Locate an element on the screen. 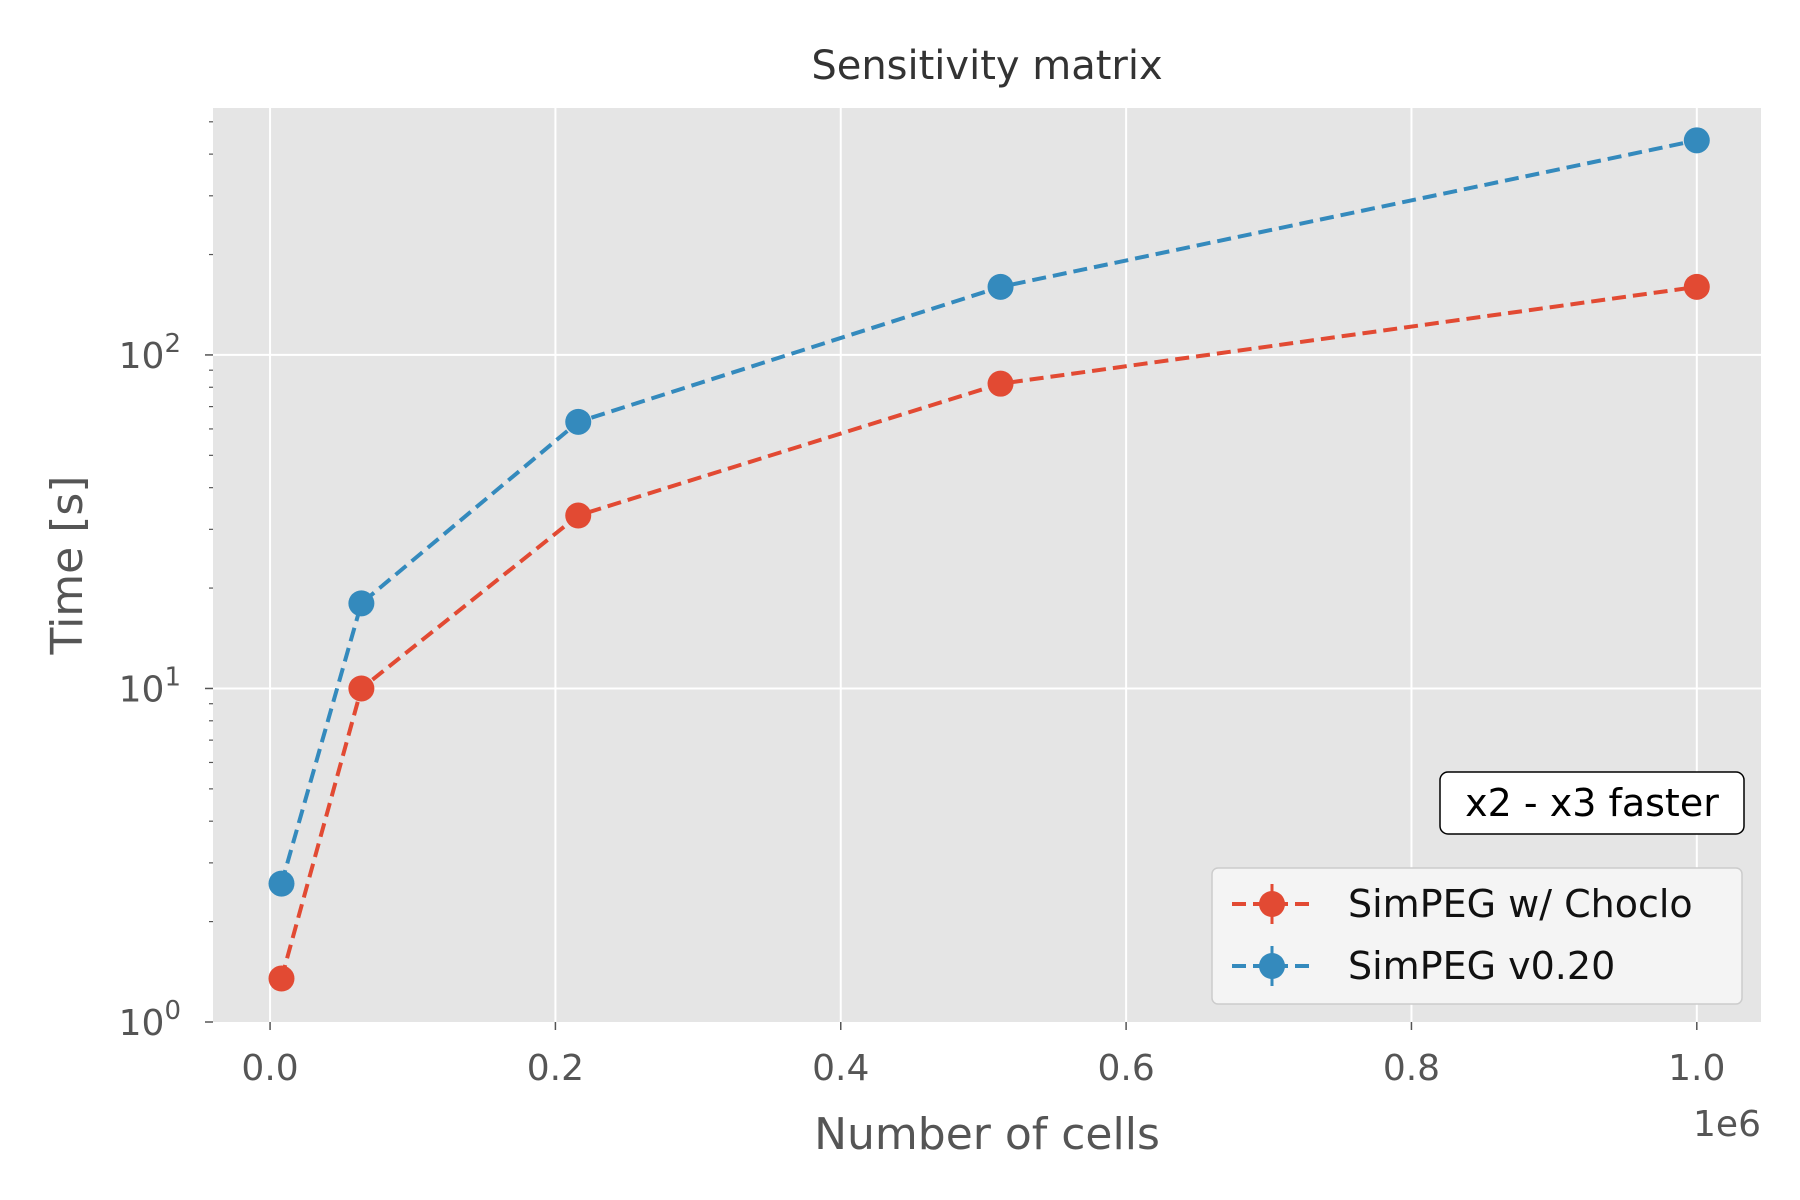 The width and height of the screenshot is (1800, 1200). chart-title: Sensitivity matrix is located at coordinates (986, 66).